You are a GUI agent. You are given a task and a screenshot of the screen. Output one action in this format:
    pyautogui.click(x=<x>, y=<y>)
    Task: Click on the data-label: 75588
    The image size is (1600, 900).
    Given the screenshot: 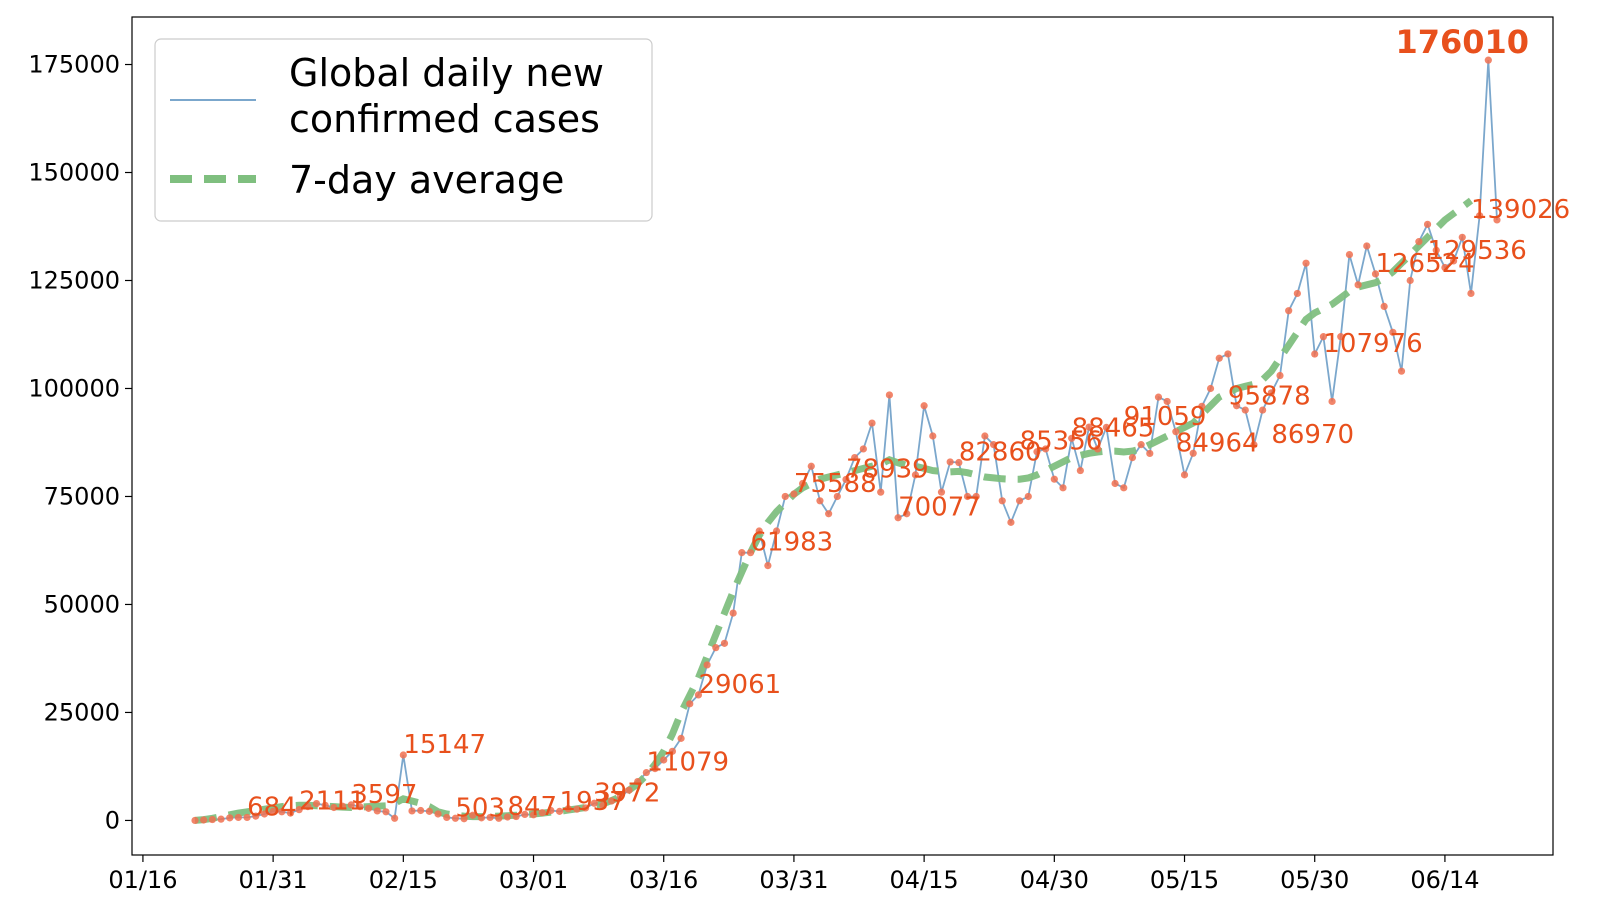 What is the action you would take?
    pyautogui.click(x=835, y=484)
    